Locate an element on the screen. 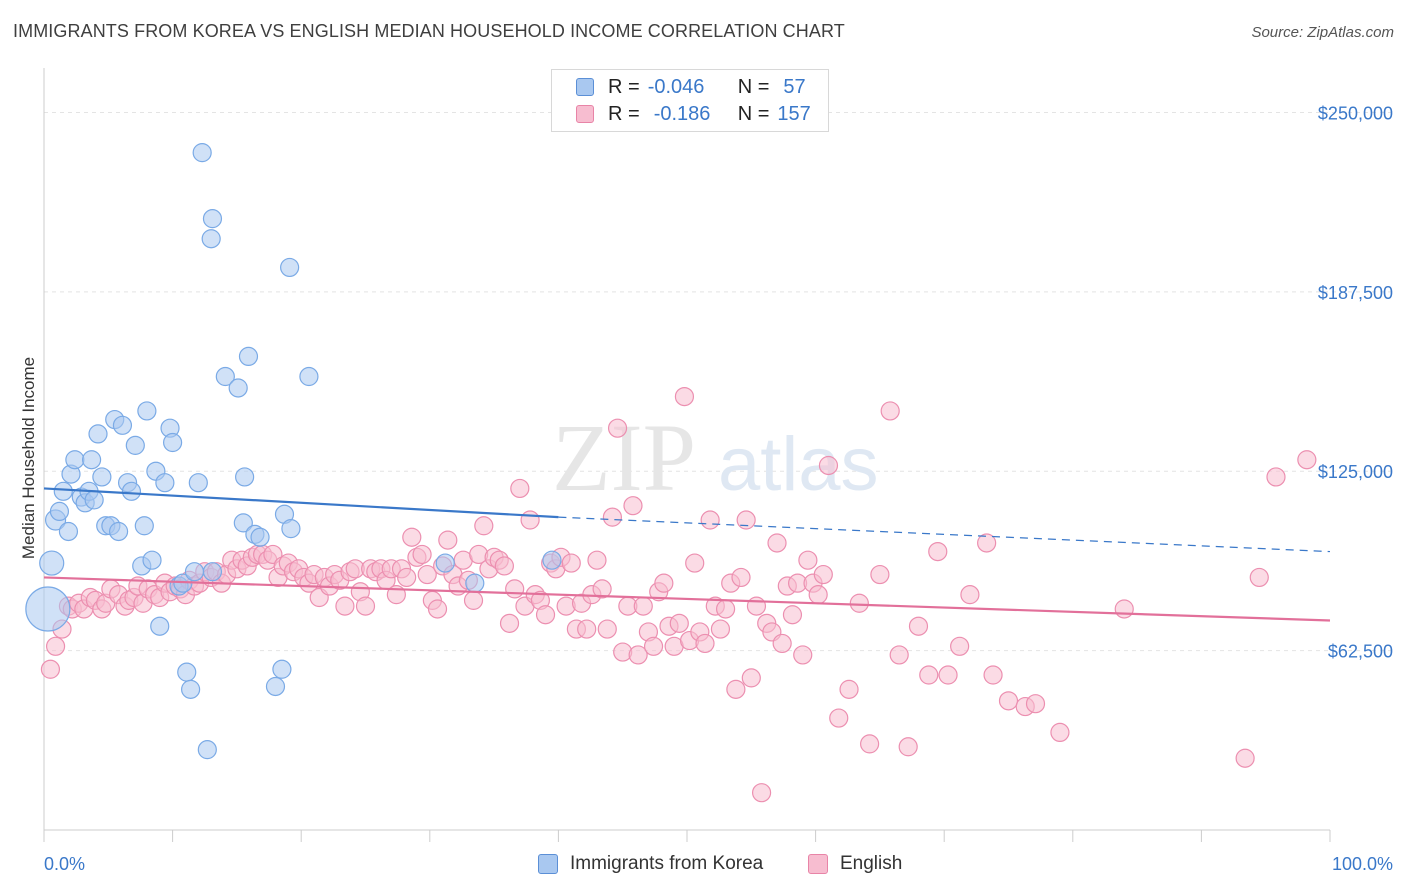  y-tick-label: $250,000 is located at coordinates (1355, 113).